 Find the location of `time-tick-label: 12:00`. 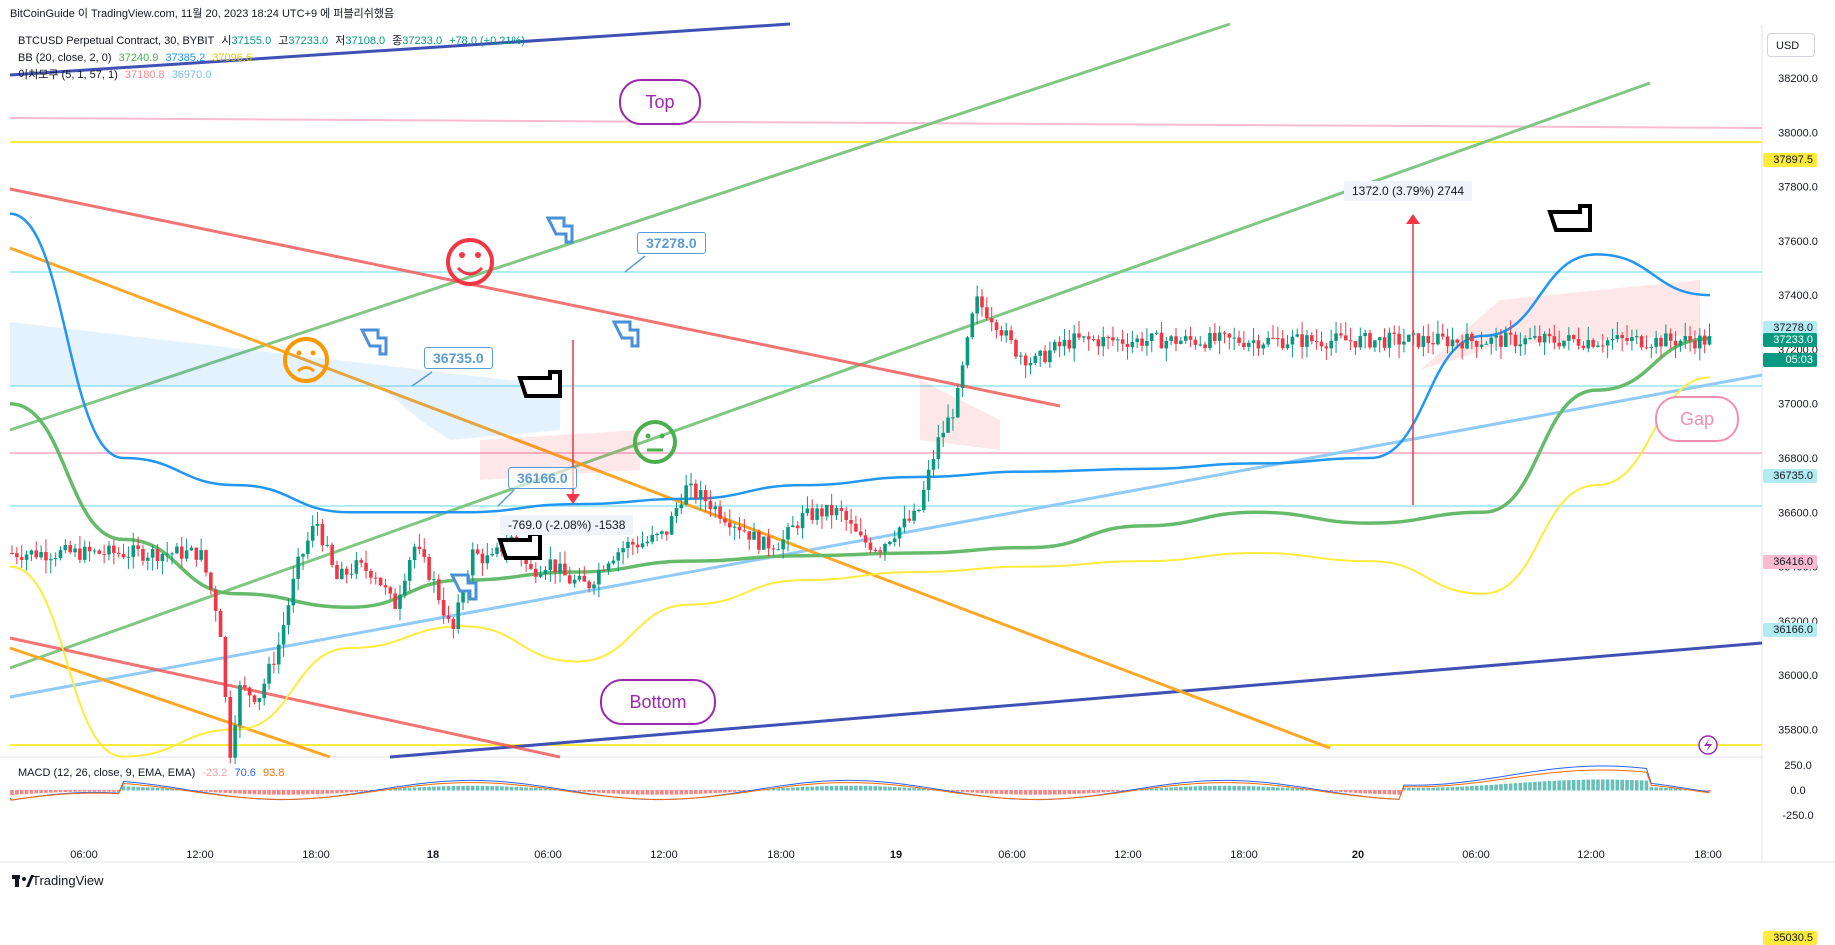

time-tick-label: 12:00 is located at coordinates (664, 855).